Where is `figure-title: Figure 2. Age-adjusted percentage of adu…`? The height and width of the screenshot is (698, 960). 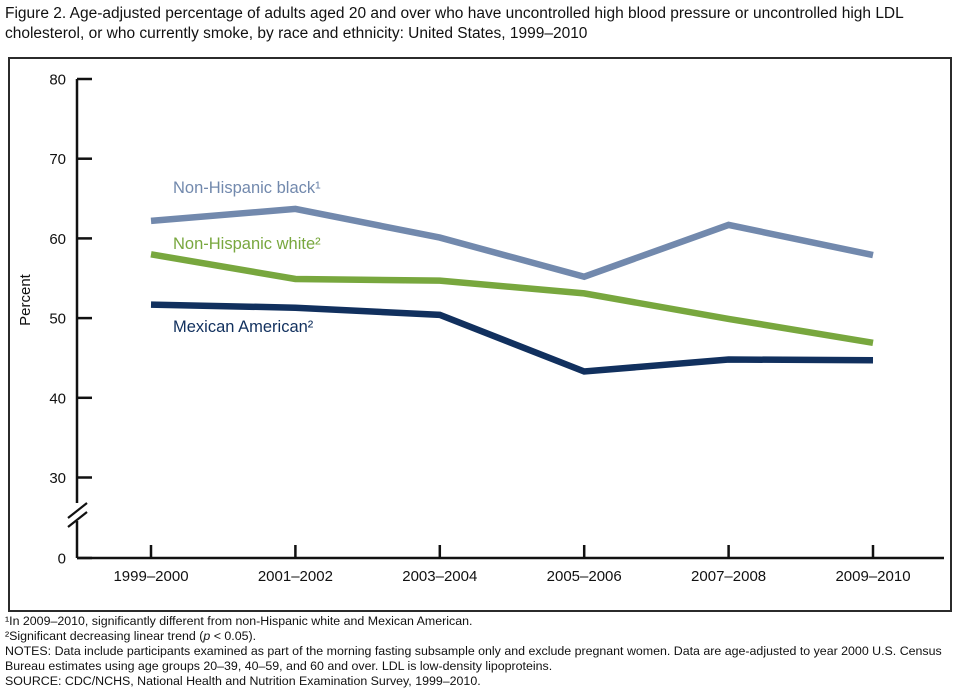 figure-title: Figure 2. Age-adjusted percentage of adu… is located at coordinates (454, 24).